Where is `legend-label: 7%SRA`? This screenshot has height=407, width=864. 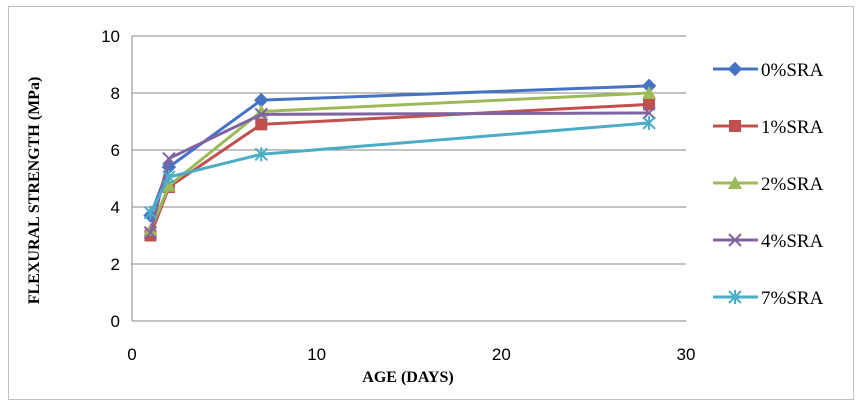
legend-label: 7%SRA is located at coordinates (792, 298).